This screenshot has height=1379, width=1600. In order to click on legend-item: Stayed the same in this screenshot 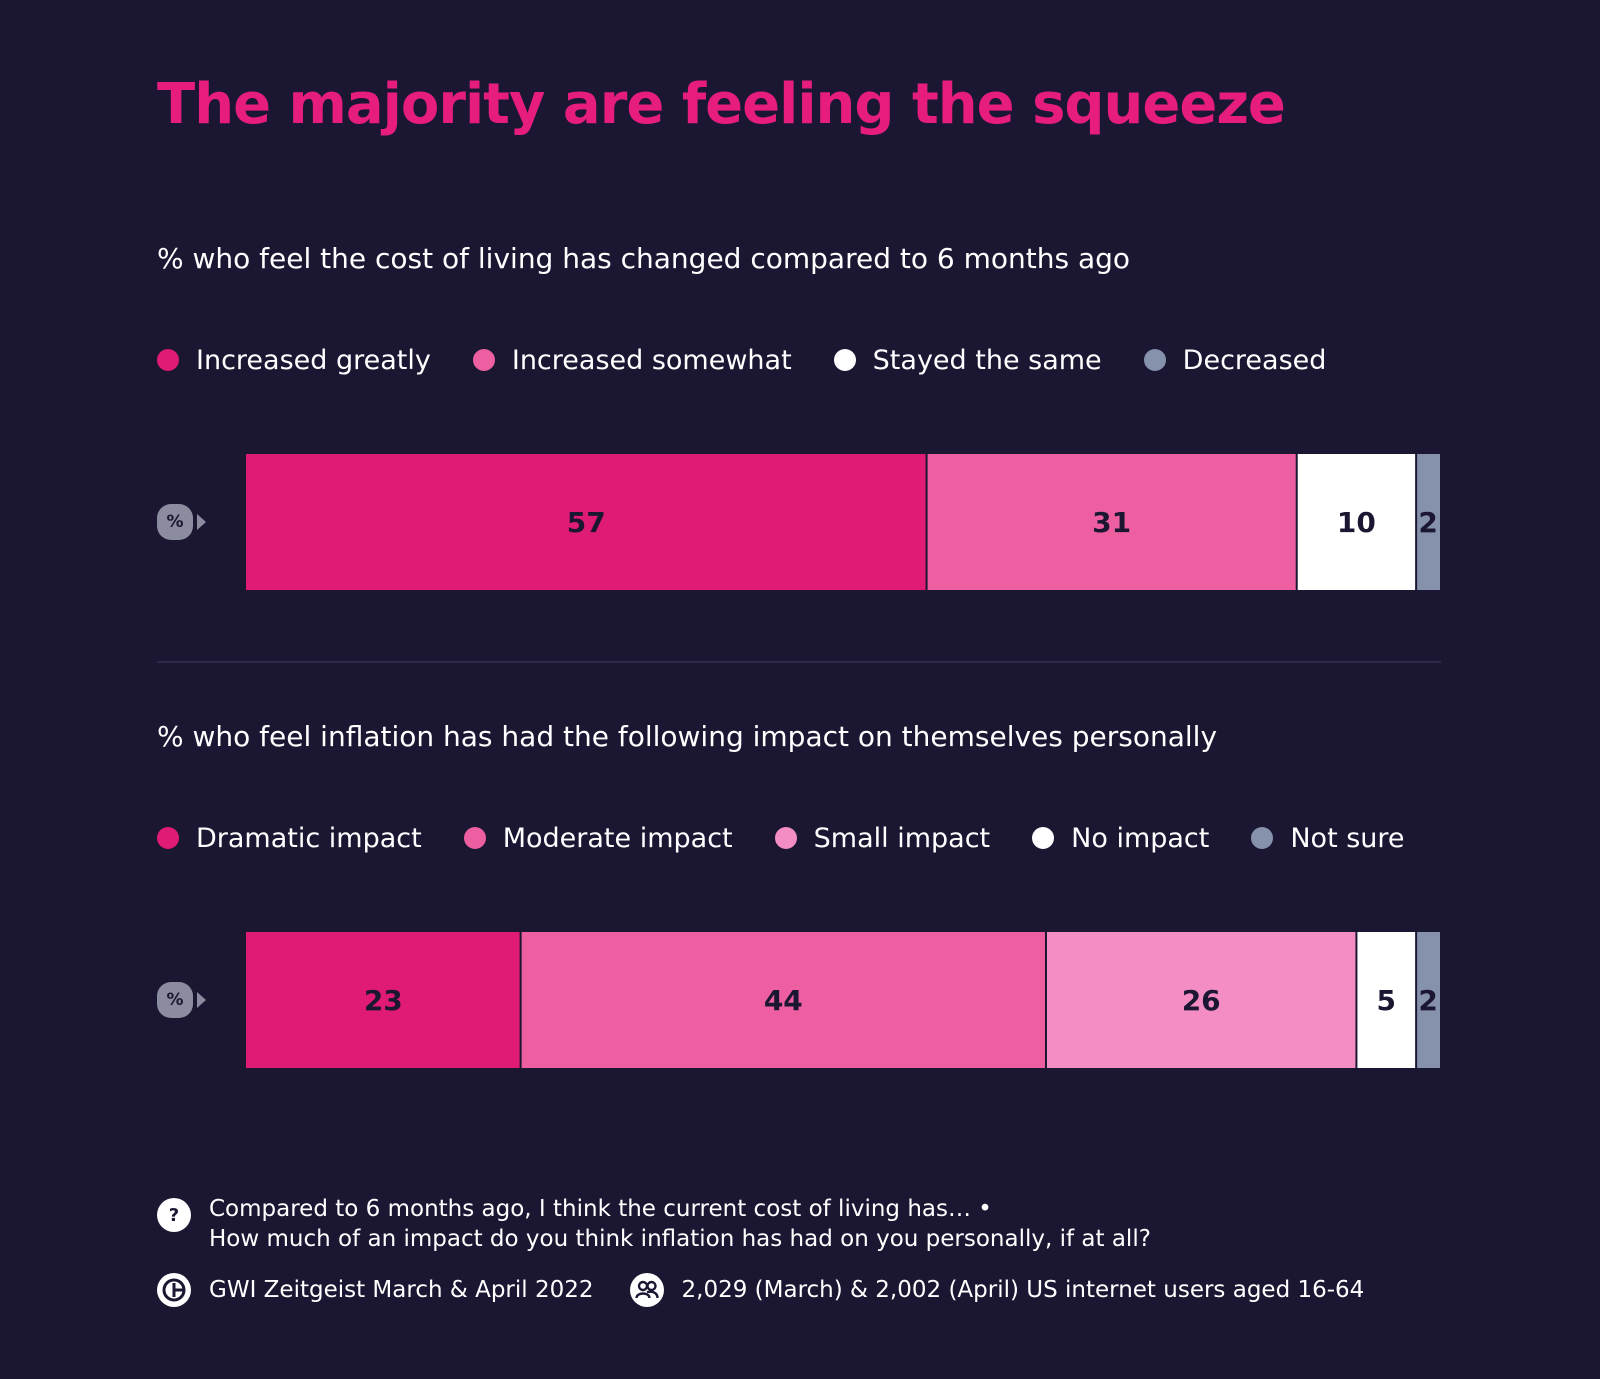, I will do `click(967, 360)`.